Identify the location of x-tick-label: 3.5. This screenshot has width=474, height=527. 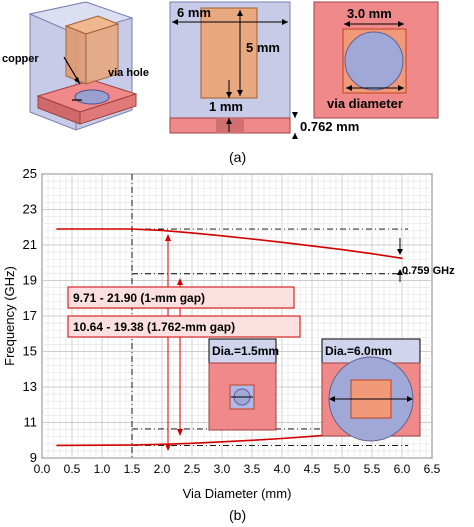
(252, 469).